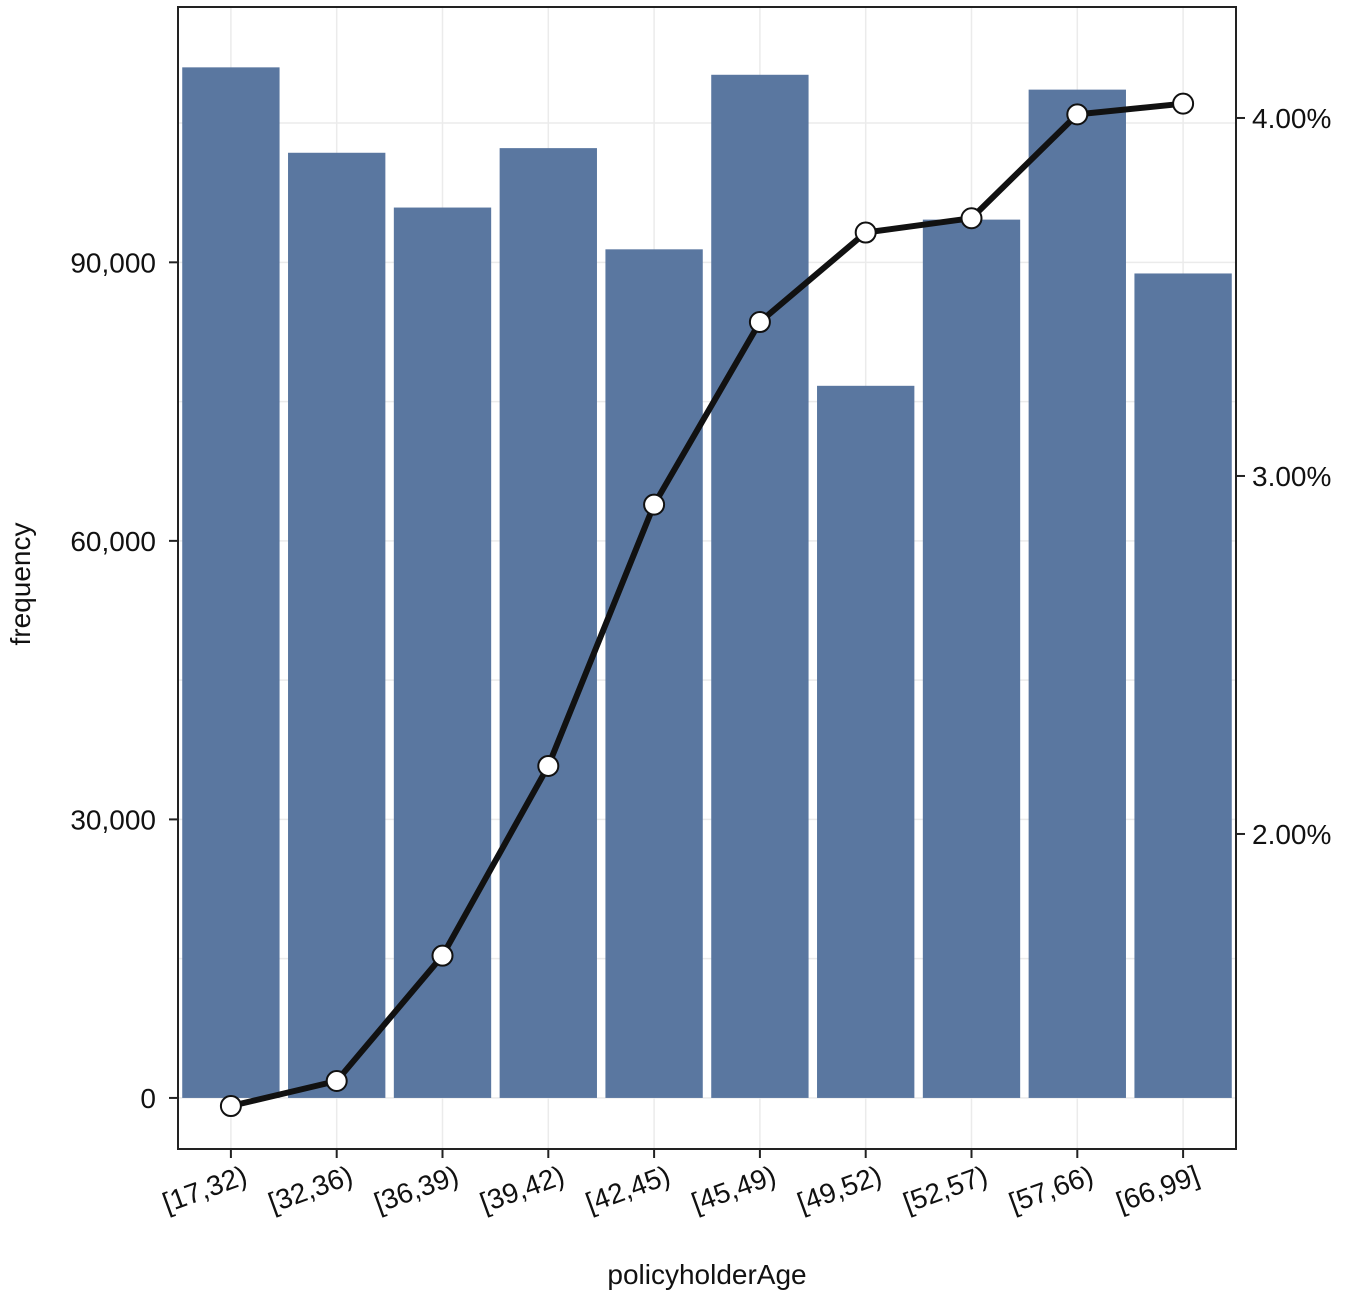 Image resolution: width=1354 pixels, height=1295 pixels. I want to click on x-tick-label: [52,57), so click(945, 1189).